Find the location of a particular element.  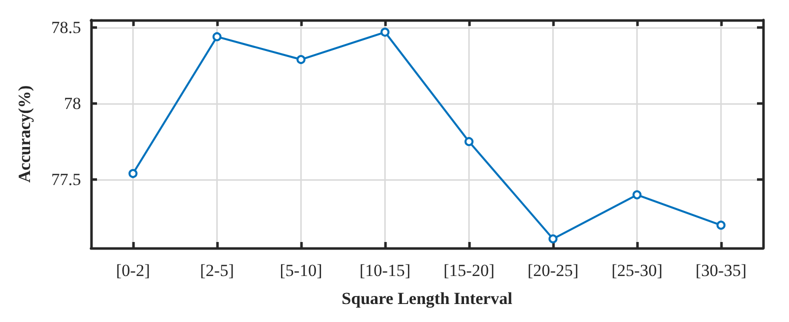

y-tick-label: 77.5 is located at coordinates (66, 180).